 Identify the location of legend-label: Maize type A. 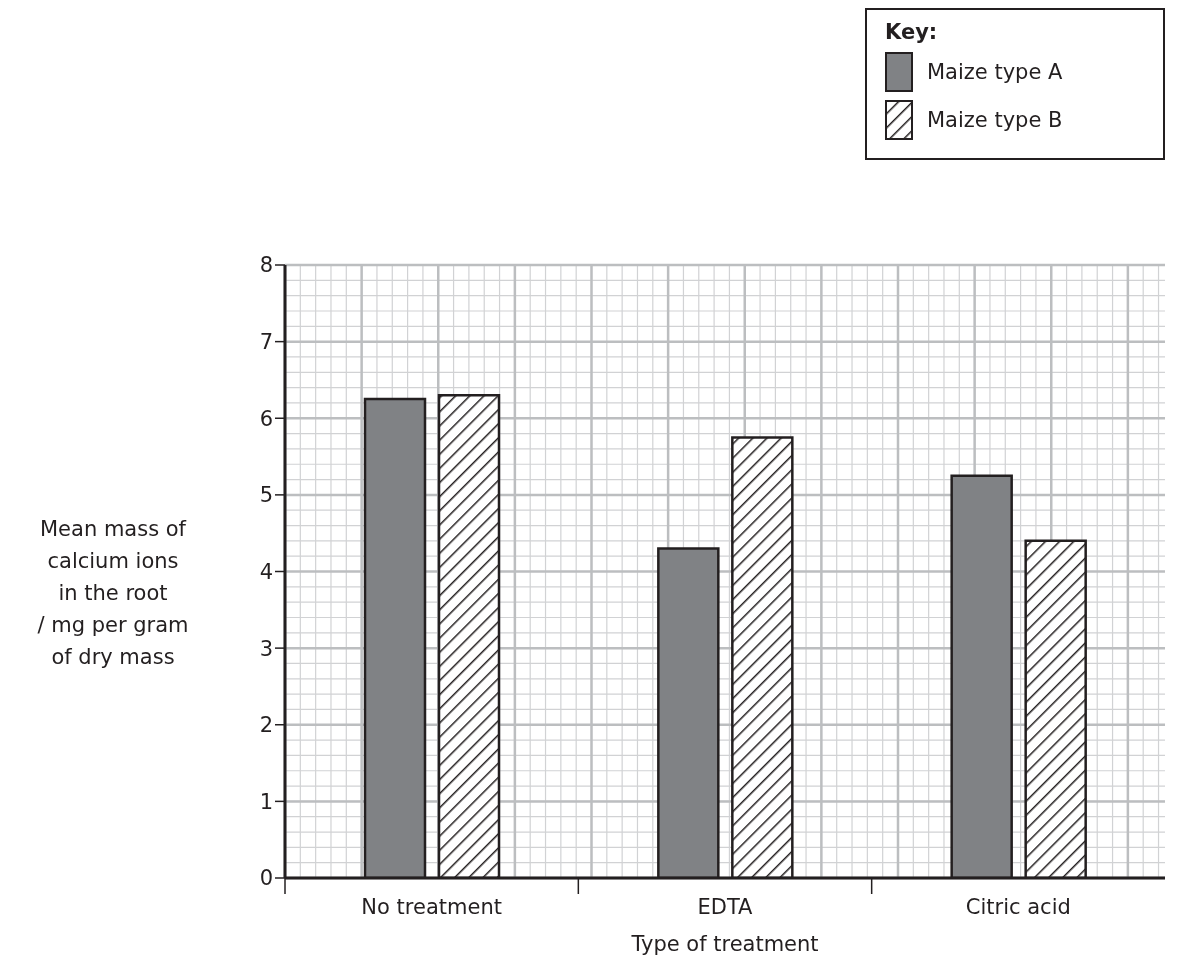
(995, 72).